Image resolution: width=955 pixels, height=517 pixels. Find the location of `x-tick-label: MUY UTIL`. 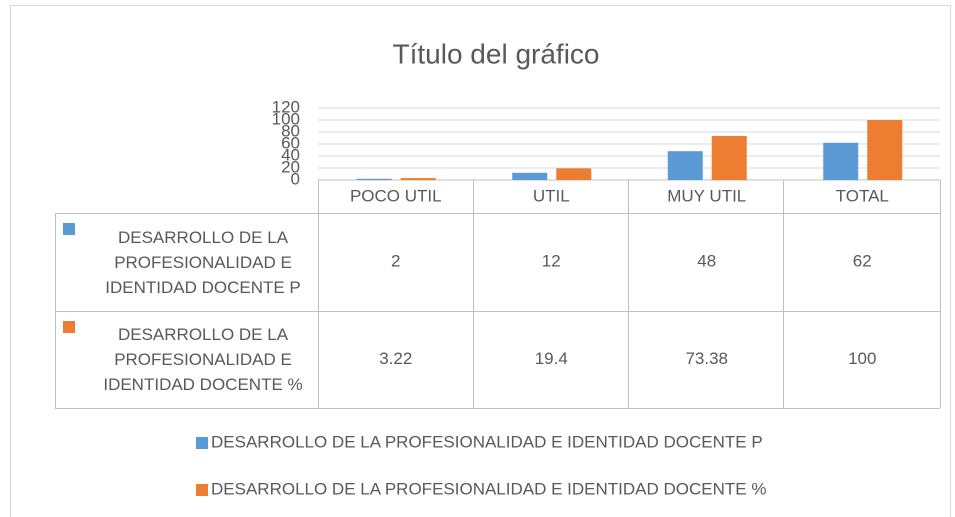

x-tick-label: MUY UTIL is located at coordinates (706, 195).